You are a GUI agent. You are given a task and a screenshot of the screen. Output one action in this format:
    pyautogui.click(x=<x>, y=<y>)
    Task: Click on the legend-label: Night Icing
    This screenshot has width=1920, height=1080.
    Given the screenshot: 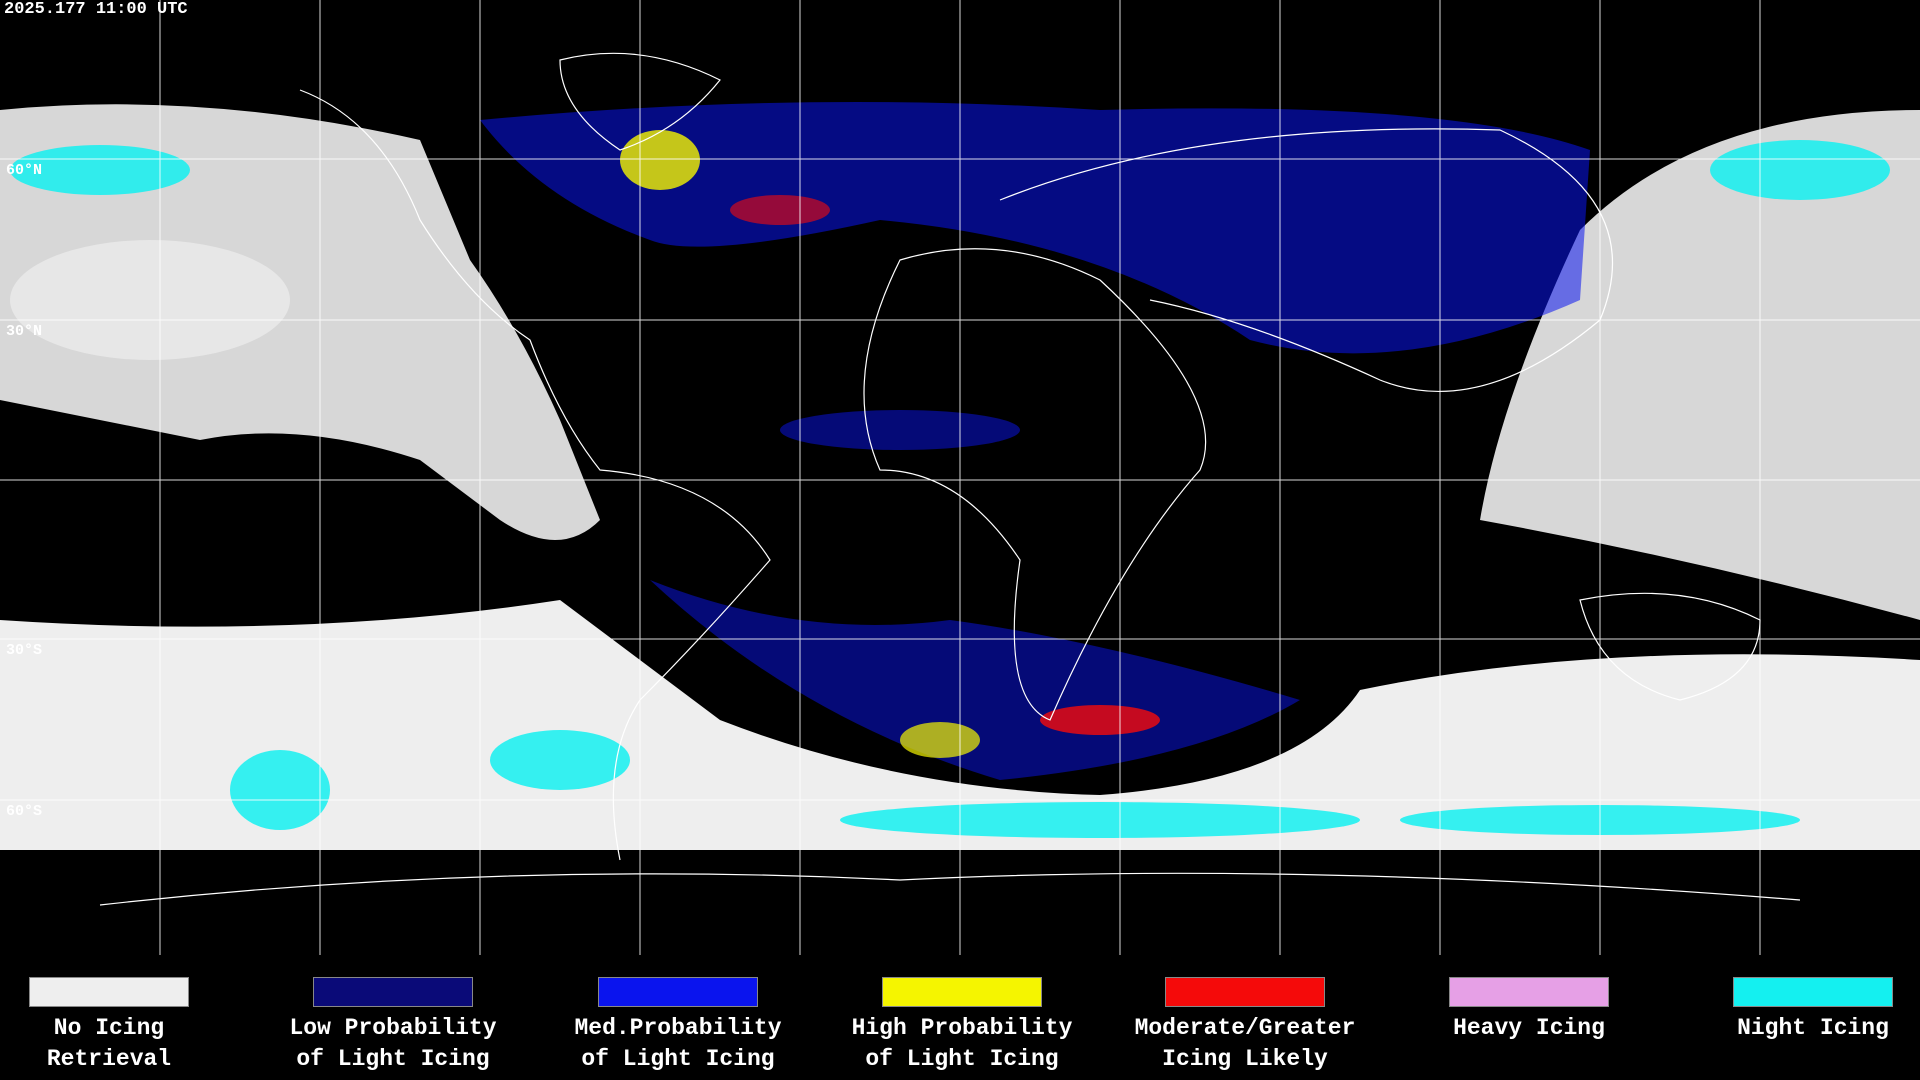 What is the action you would take?
    pyautogui.click(x=1806, y=1028)
    